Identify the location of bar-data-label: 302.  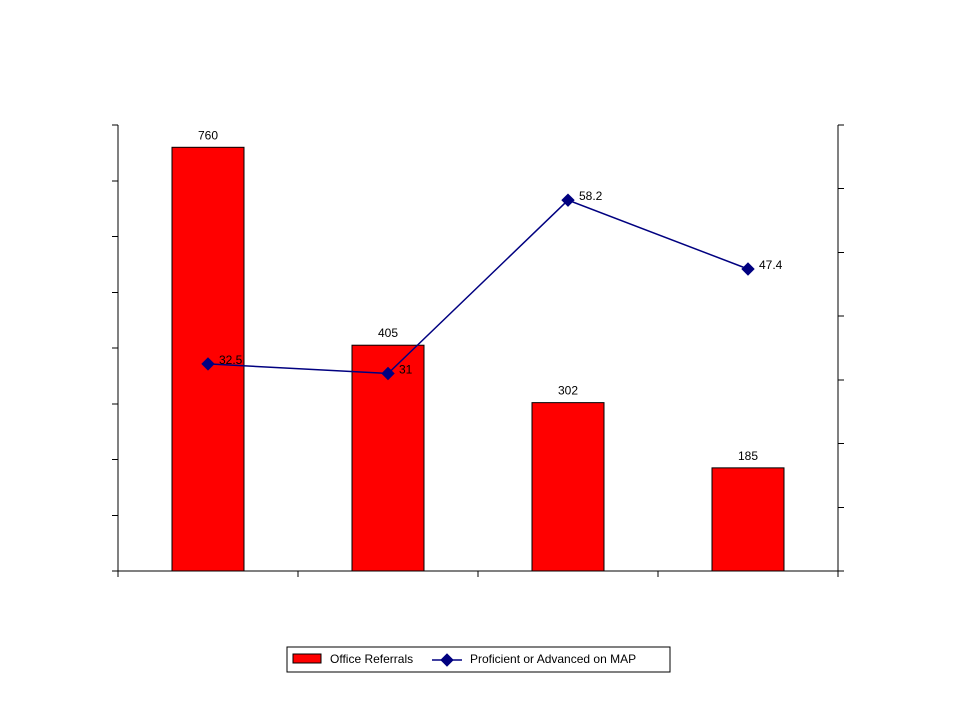
(568, 391).